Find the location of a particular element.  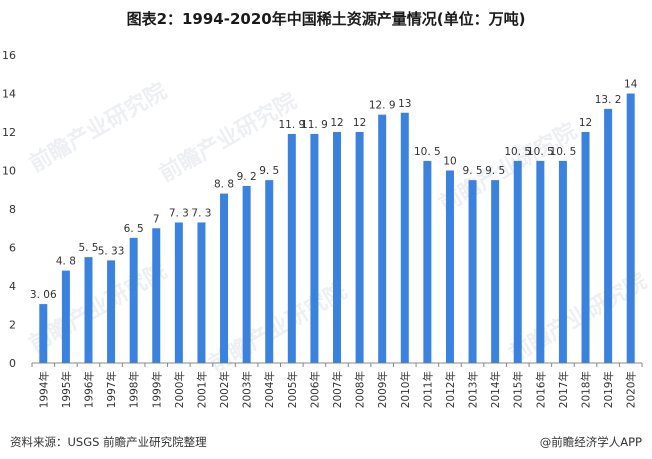

x-tick-label: 2016年 is located at coordinates (540, 389).